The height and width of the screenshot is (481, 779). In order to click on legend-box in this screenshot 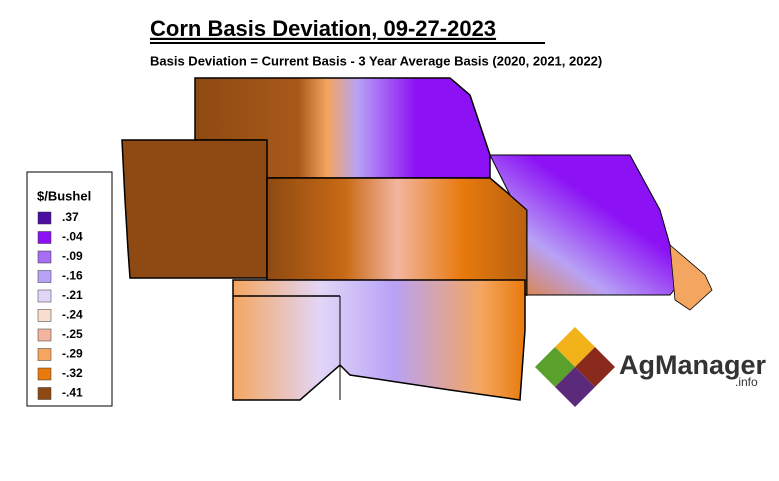, I will do `click(69, 289)`.